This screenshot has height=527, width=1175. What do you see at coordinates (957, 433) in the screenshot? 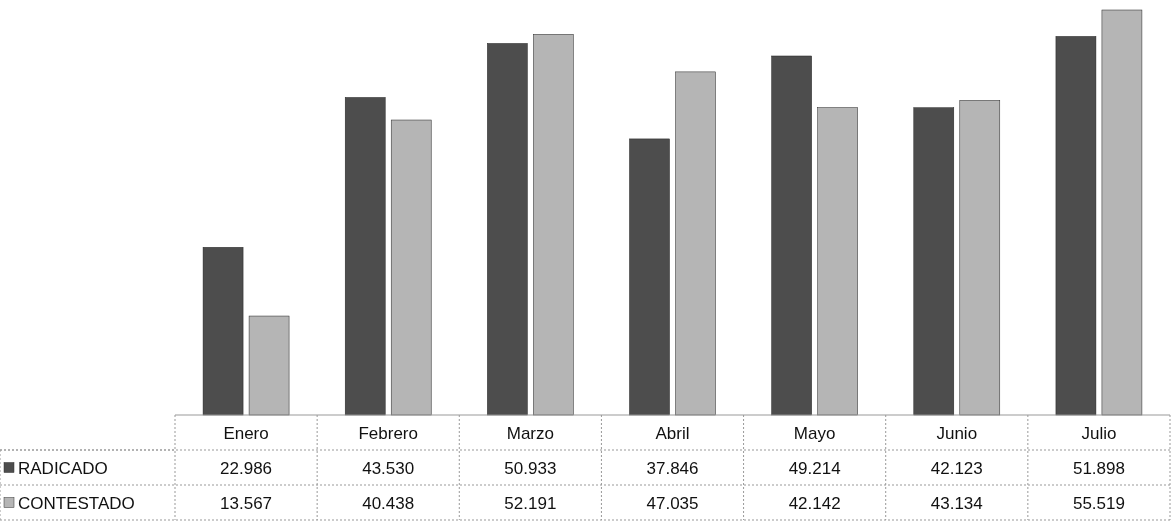
I see `x-tick-label: Junio` at bounding box center [957, 433].